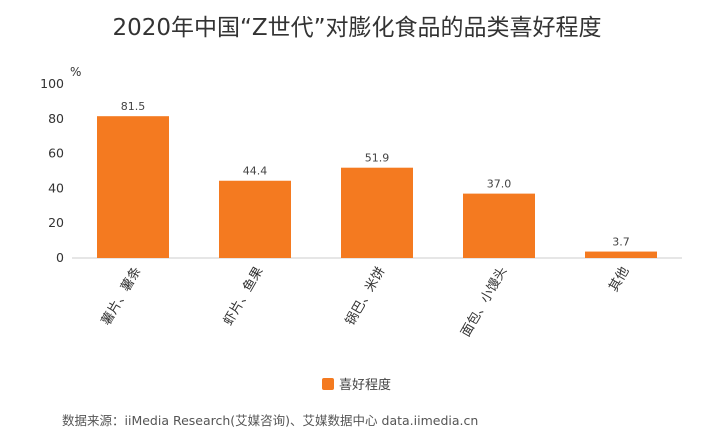 Image resolution: width=714 pixels, height=432 pixels. I want to click on y-tick-label: 40, so click(56, 187).